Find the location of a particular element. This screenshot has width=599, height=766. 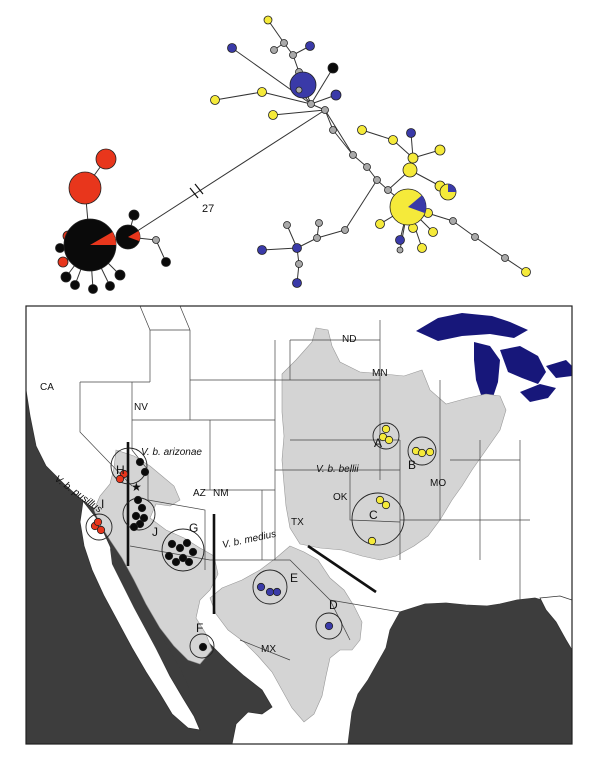

site-circle-f is located at coordinates (202, 646).